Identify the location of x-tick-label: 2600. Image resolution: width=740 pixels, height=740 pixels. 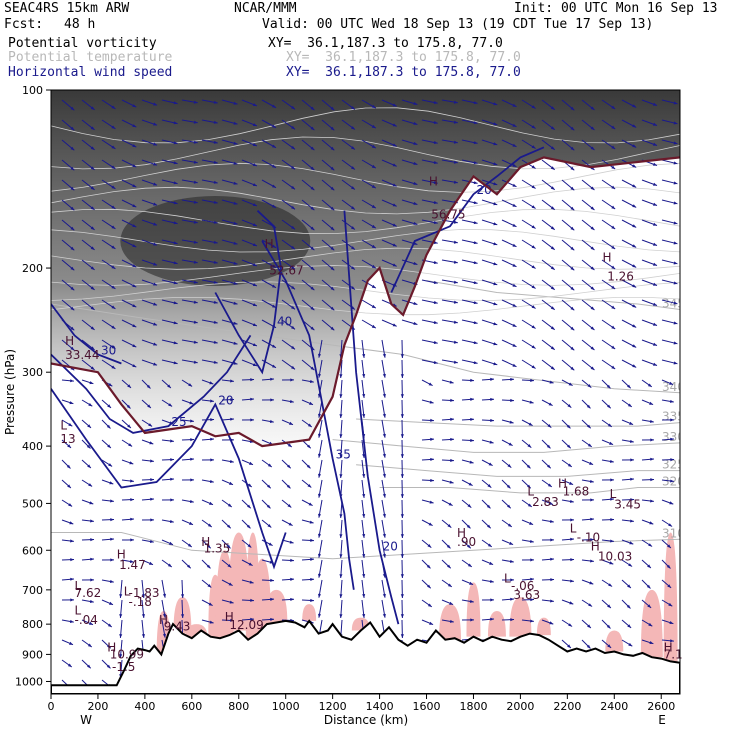
(661, 706).